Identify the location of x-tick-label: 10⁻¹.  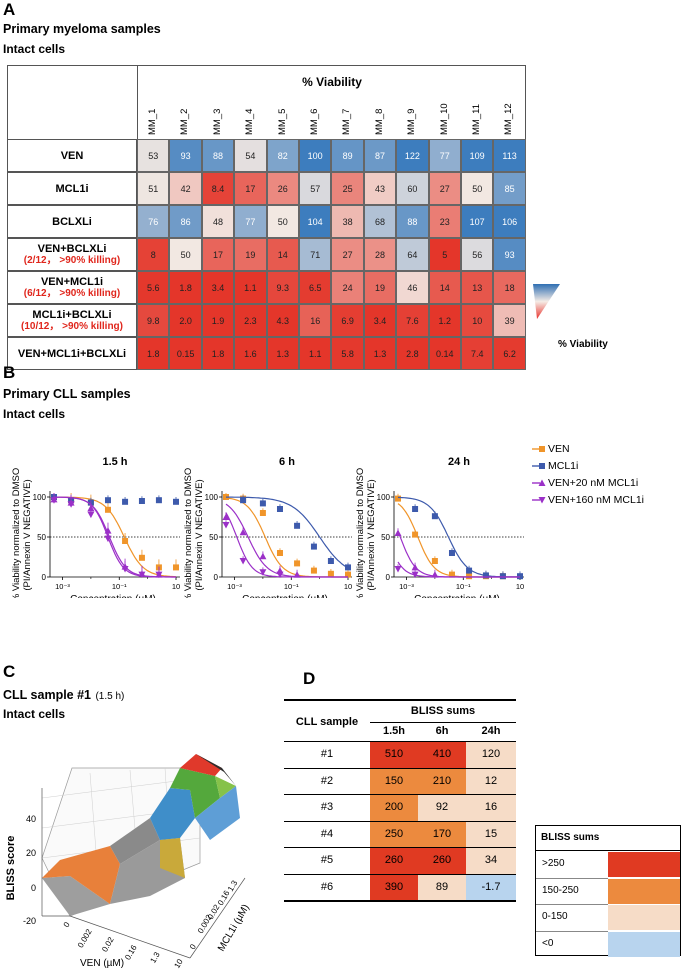
(463, 586).